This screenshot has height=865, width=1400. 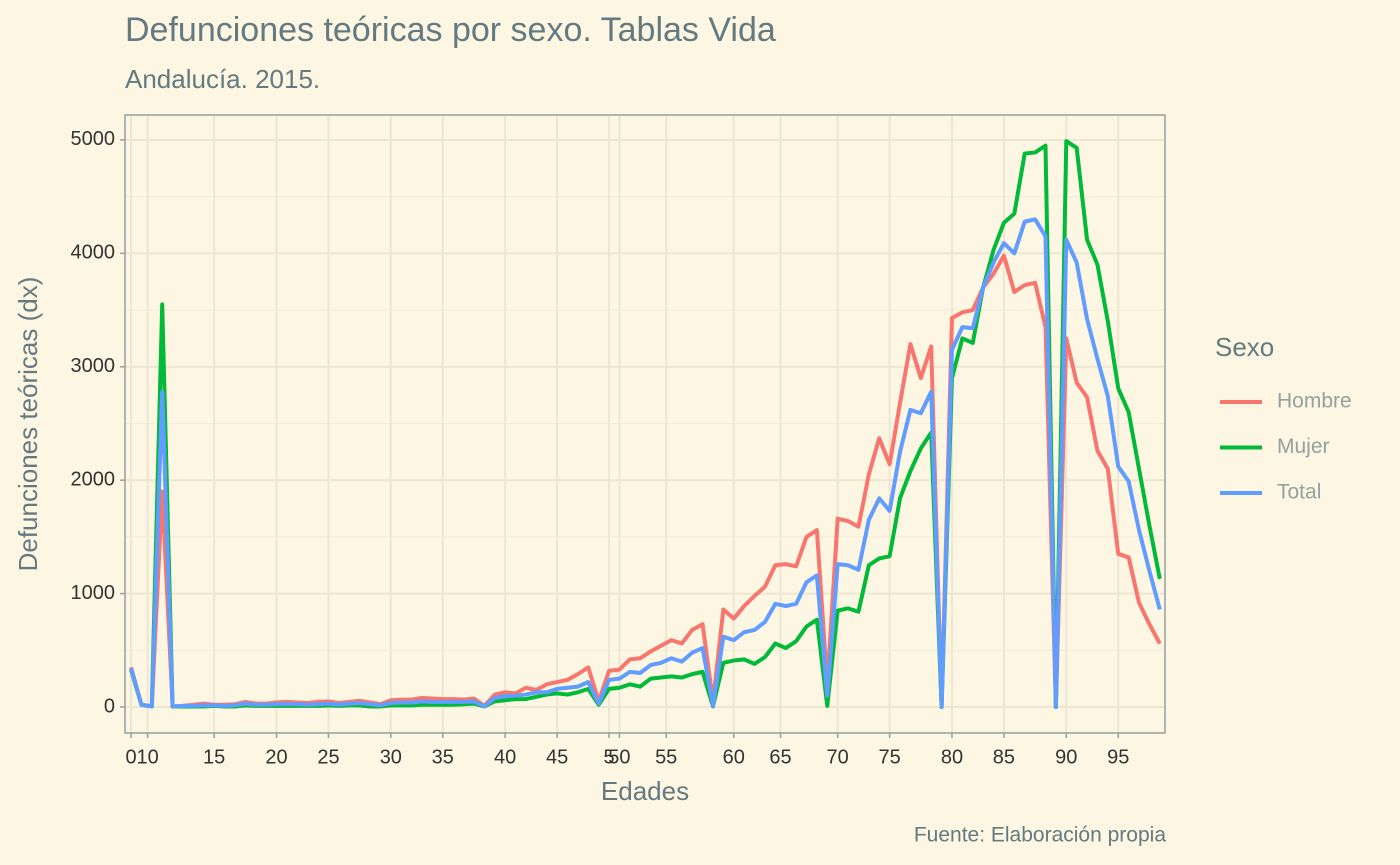 I want to click on legend-label: Mujer, so click(x=1303, y=446).